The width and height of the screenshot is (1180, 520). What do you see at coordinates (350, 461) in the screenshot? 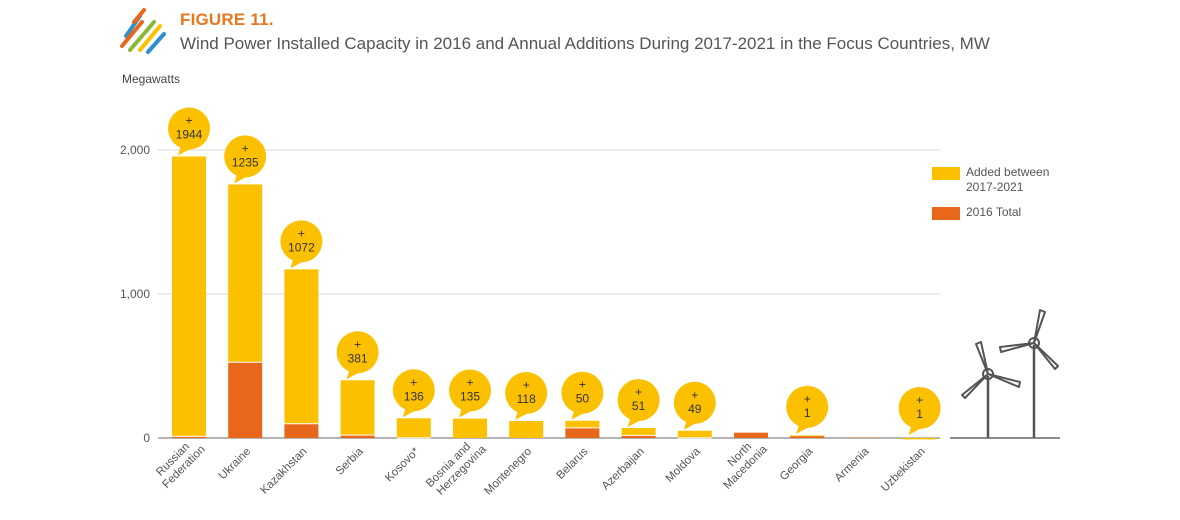
I see `category-label: Serbia` at bounding box center [350, 461].